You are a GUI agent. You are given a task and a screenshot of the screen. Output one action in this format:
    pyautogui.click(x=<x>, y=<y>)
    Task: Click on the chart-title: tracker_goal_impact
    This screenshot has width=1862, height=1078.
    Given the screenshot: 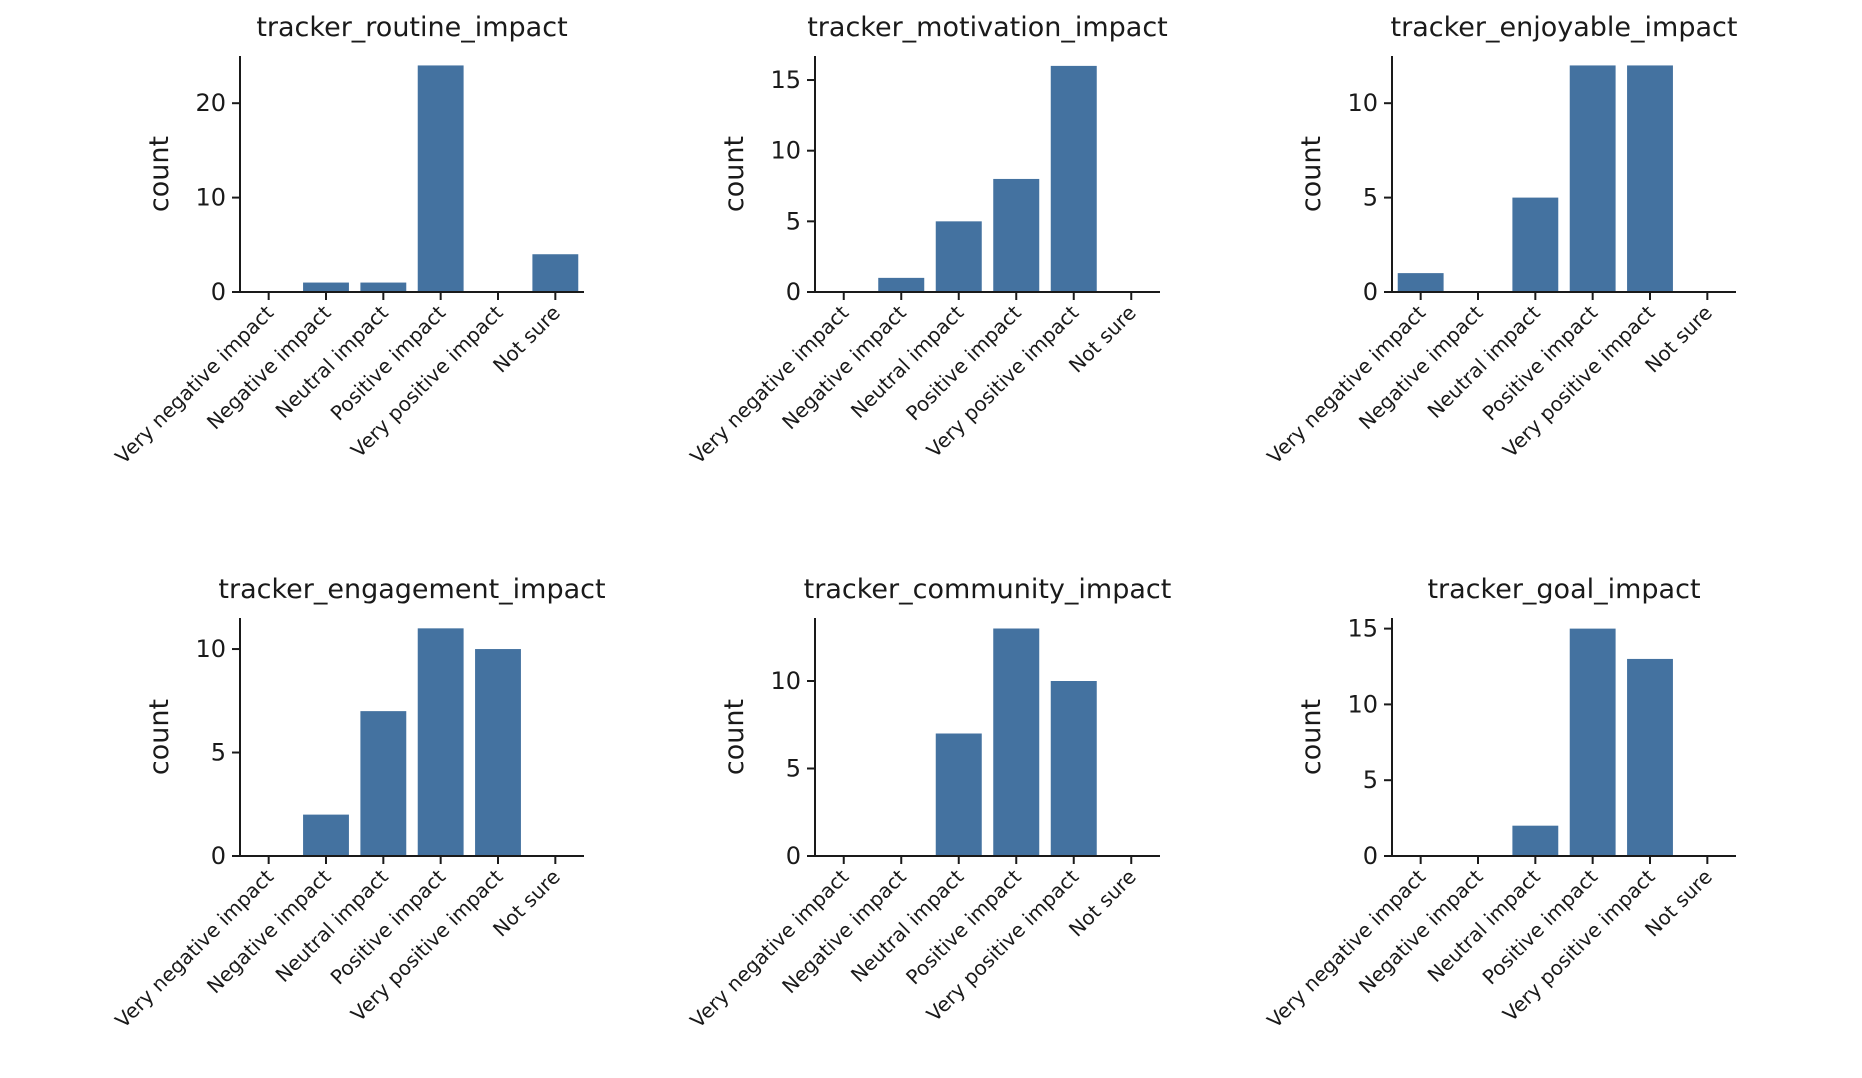 What is the action you would take?
    pyautogui.click(x=1563, y=589)
    